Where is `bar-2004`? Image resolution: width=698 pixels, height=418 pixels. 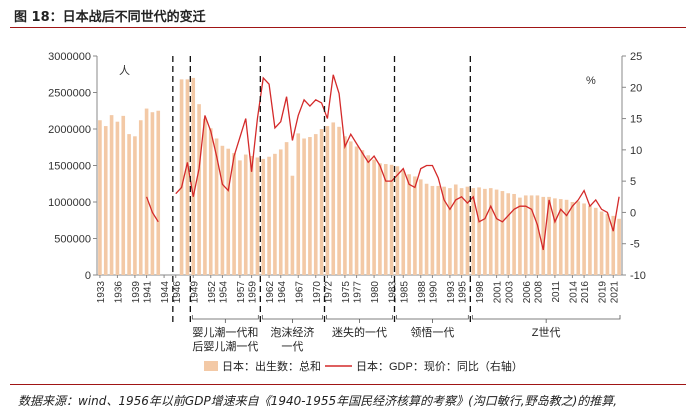
bar-2004 is located at coordinates (514, 234).